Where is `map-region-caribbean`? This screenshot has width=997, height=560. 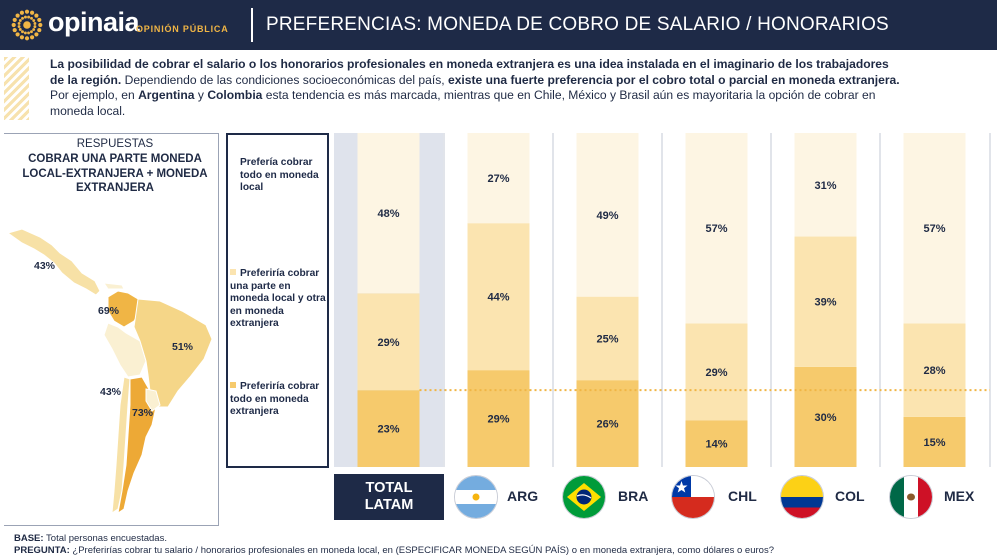
map-region-caribbean is located at coordinates (113, 286).